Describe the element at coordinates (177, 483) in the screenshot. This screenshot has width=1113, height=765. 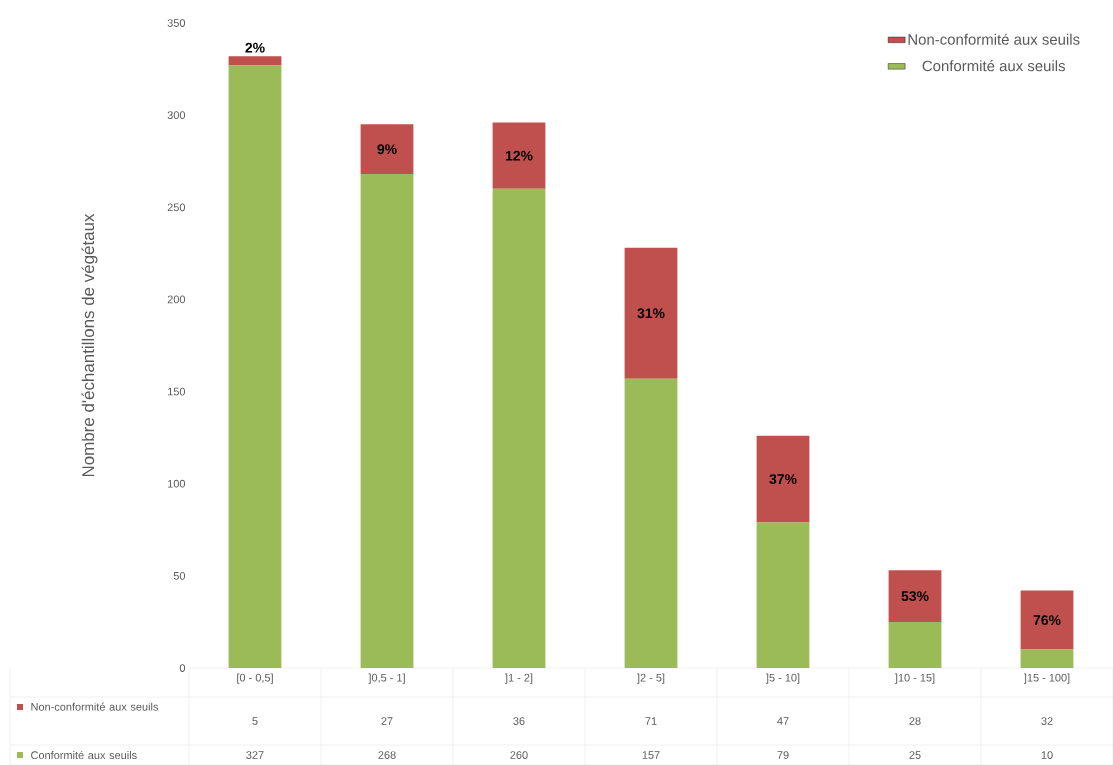
I see `y-tick-label: 100` at that location.